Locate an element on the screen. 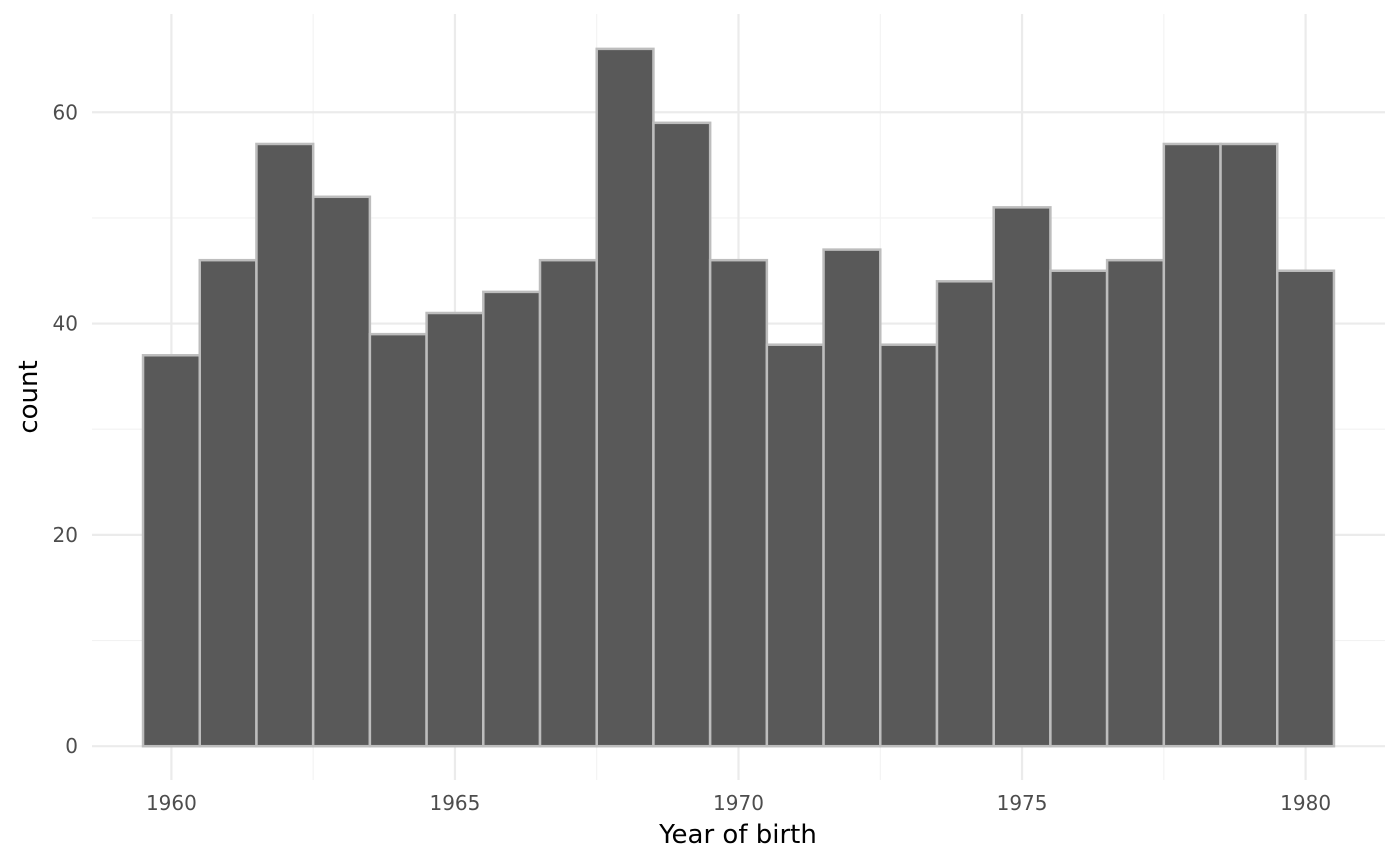 This screenshot has height=865, width=1400. y-tick-label: 40 is located at coordinates (65, 324).